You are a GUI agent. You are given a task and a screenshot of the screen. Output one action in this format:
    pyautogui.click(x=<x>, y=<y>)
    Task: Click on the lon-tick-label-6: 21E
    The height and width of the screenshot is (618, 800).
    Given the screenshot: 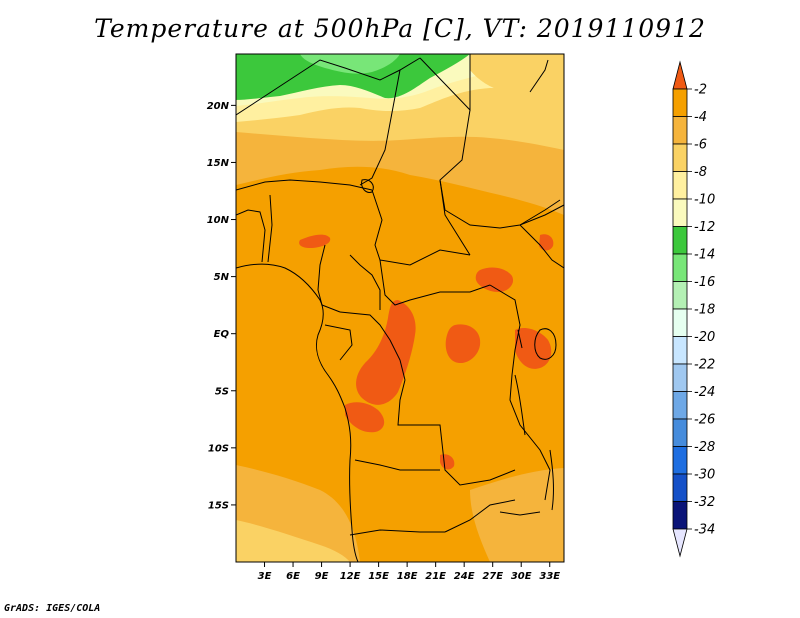 What is the action you would take?
    pyautogui.click(x=435, y=576)
    